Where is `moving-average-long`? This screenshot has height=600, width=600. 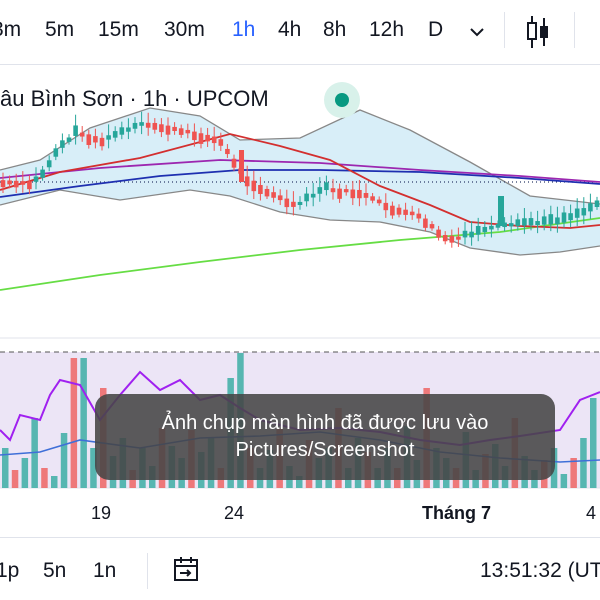 moving-average-long is located at coordinates (300, 254).